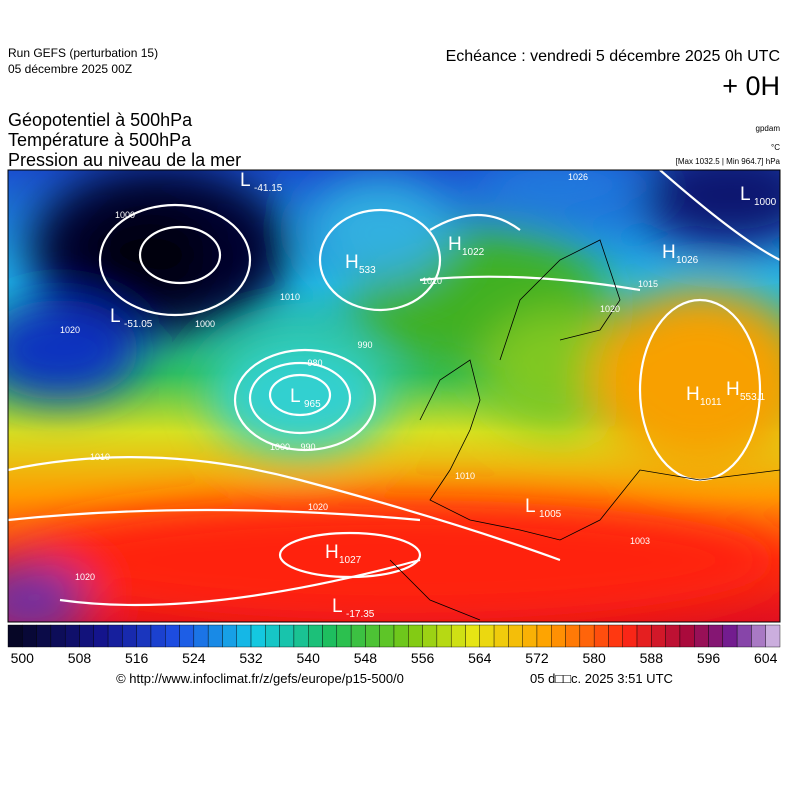 This screenshot has height=794, width=788. What do you see at coordinates (366, 658) in the screenshot?
I see `colorbar-tick-label: 548` at bounding box center [366, 658].